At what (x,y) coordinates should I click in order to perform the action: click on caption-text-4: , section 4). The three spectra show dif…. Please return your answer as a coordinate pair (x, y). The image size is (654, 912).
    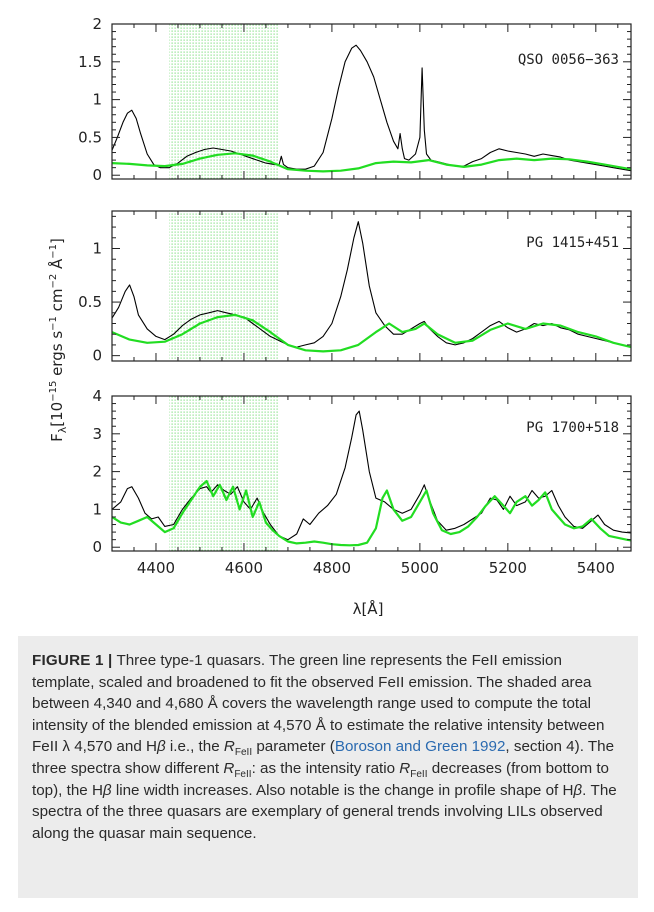
    Looking at the image, I should click on (323, 757).